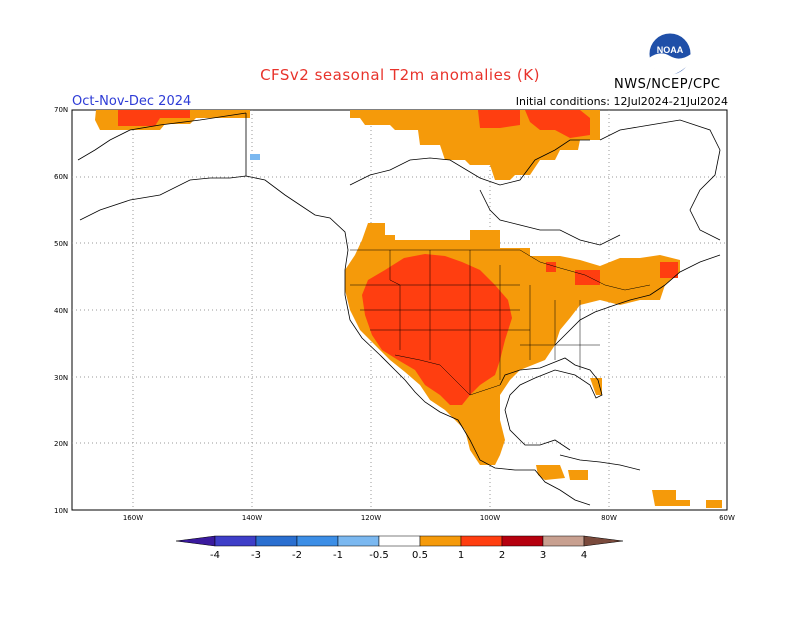 The width and height of the screenshot is (800, 618). Describe the element at coordinates (621, 101) in the screenshot. I see `initial-conditions: Initial conditions: 12Jul2024-21Jul2024` at that location.